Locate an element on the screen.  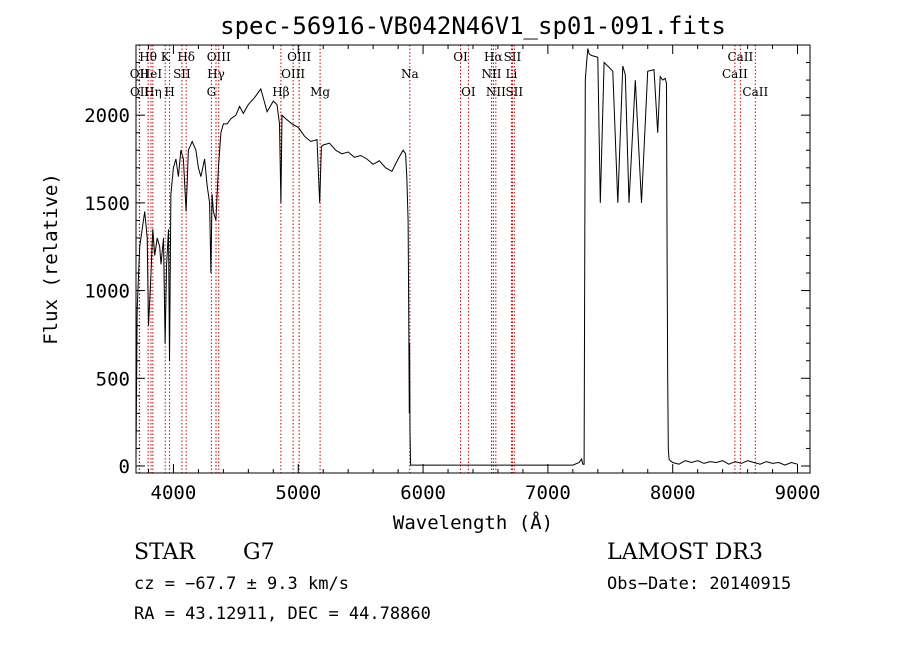
y-tick-label-1500: 1500 is located at coordinates (107, 204).